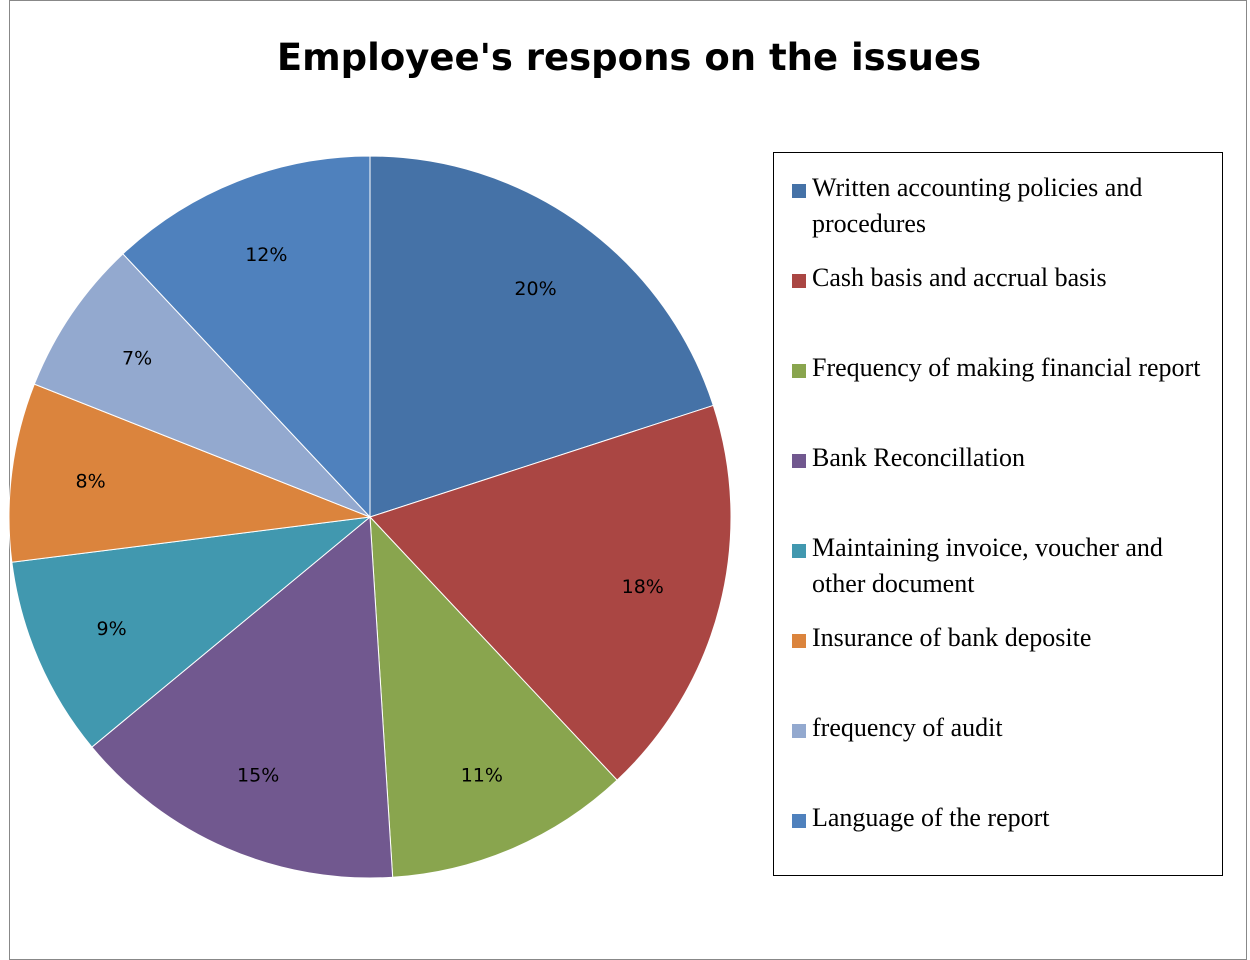  I want to click on legend-item: frequency of audit, so click(1002, 728).